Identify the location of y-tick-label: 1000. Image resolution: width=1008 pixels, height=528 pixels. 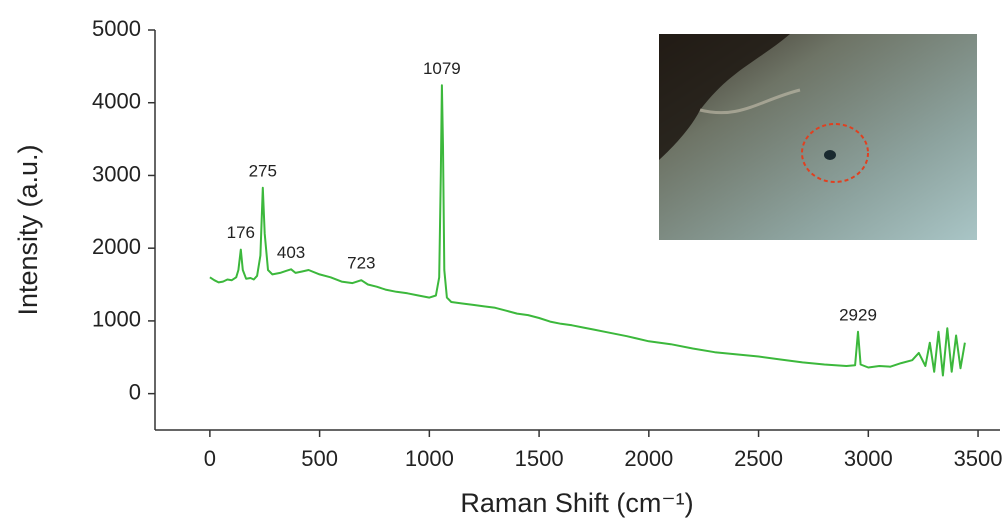
(116, 319).